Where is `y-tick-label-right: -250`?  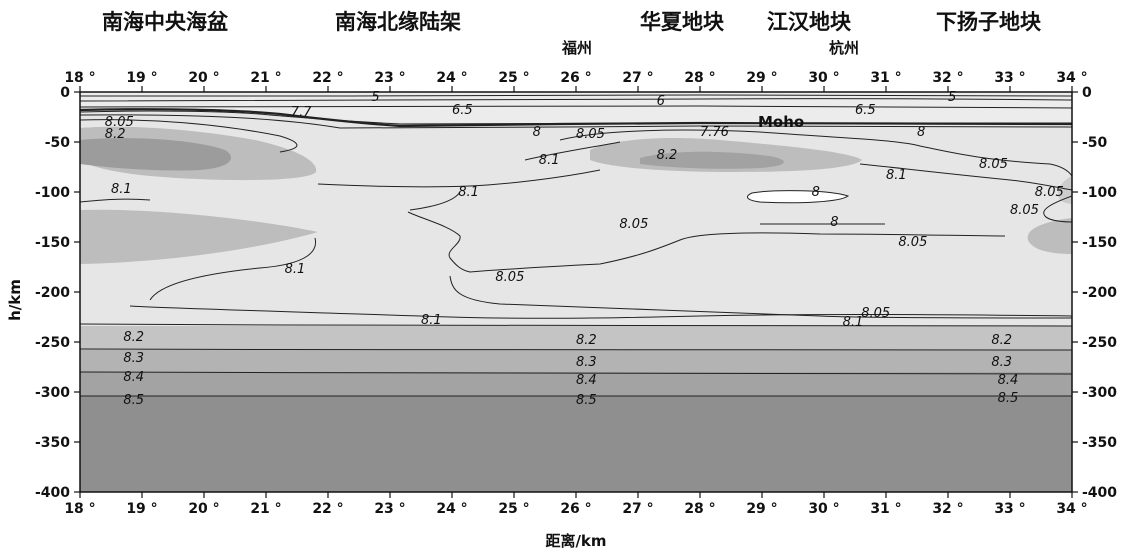
y-tick-label-right: -250 is located at coordinates (1099, 343).